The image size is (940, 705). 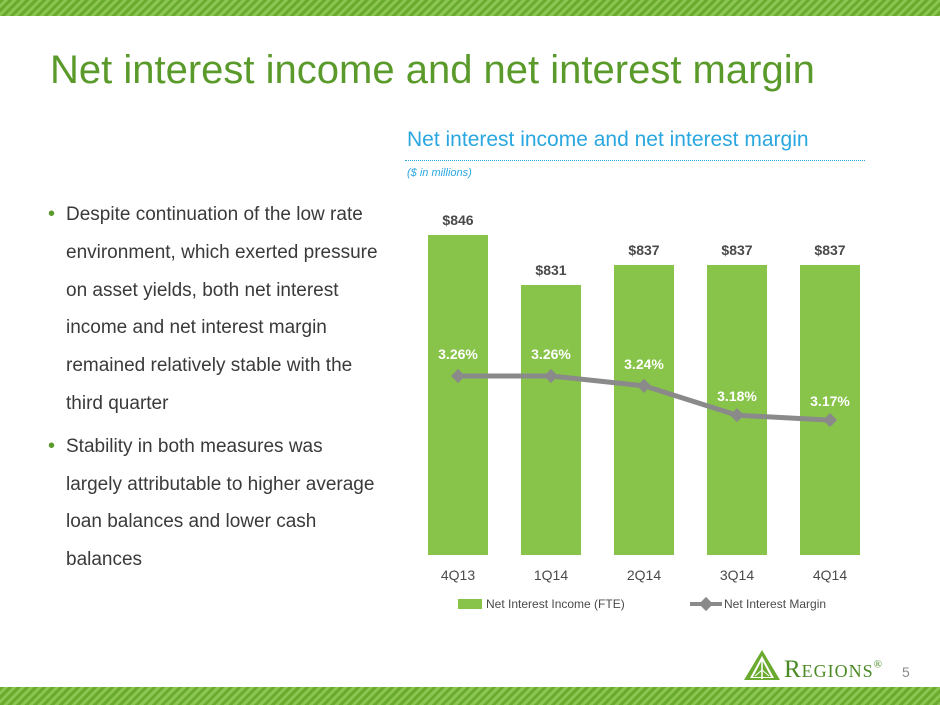 I want to click on x-tick-label: 2Q14, so click(x=644, y=575).